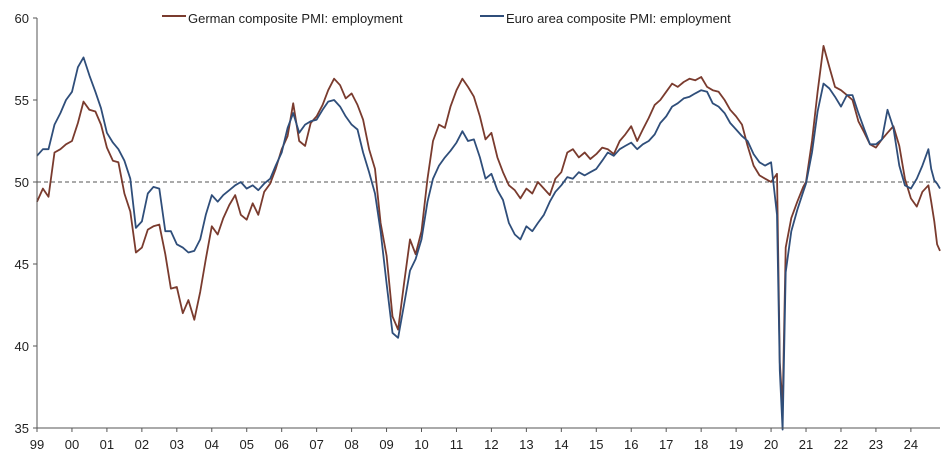 The height and width of the screenshot is (463, 950). Describe the element at coordinates (491, 444) in the screenshot. I see `x-tick-label: 12` at that location.